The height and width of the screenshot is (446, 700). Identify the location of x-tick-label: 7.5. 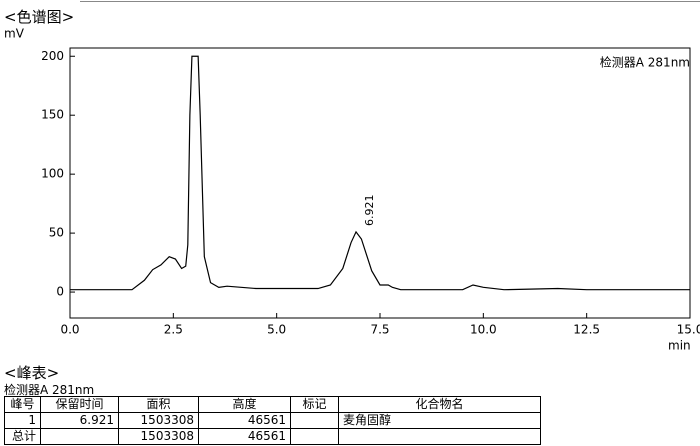
(379, 330).